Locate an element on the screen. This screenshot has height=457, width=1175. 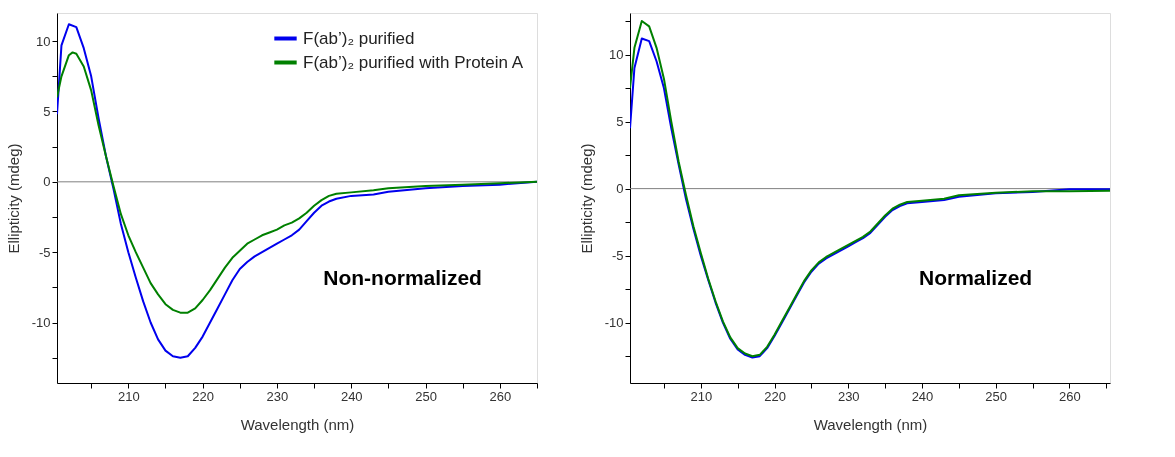
legend-label: F(ab’)₂ purified with Protein A is located at coordinates (413, 62).